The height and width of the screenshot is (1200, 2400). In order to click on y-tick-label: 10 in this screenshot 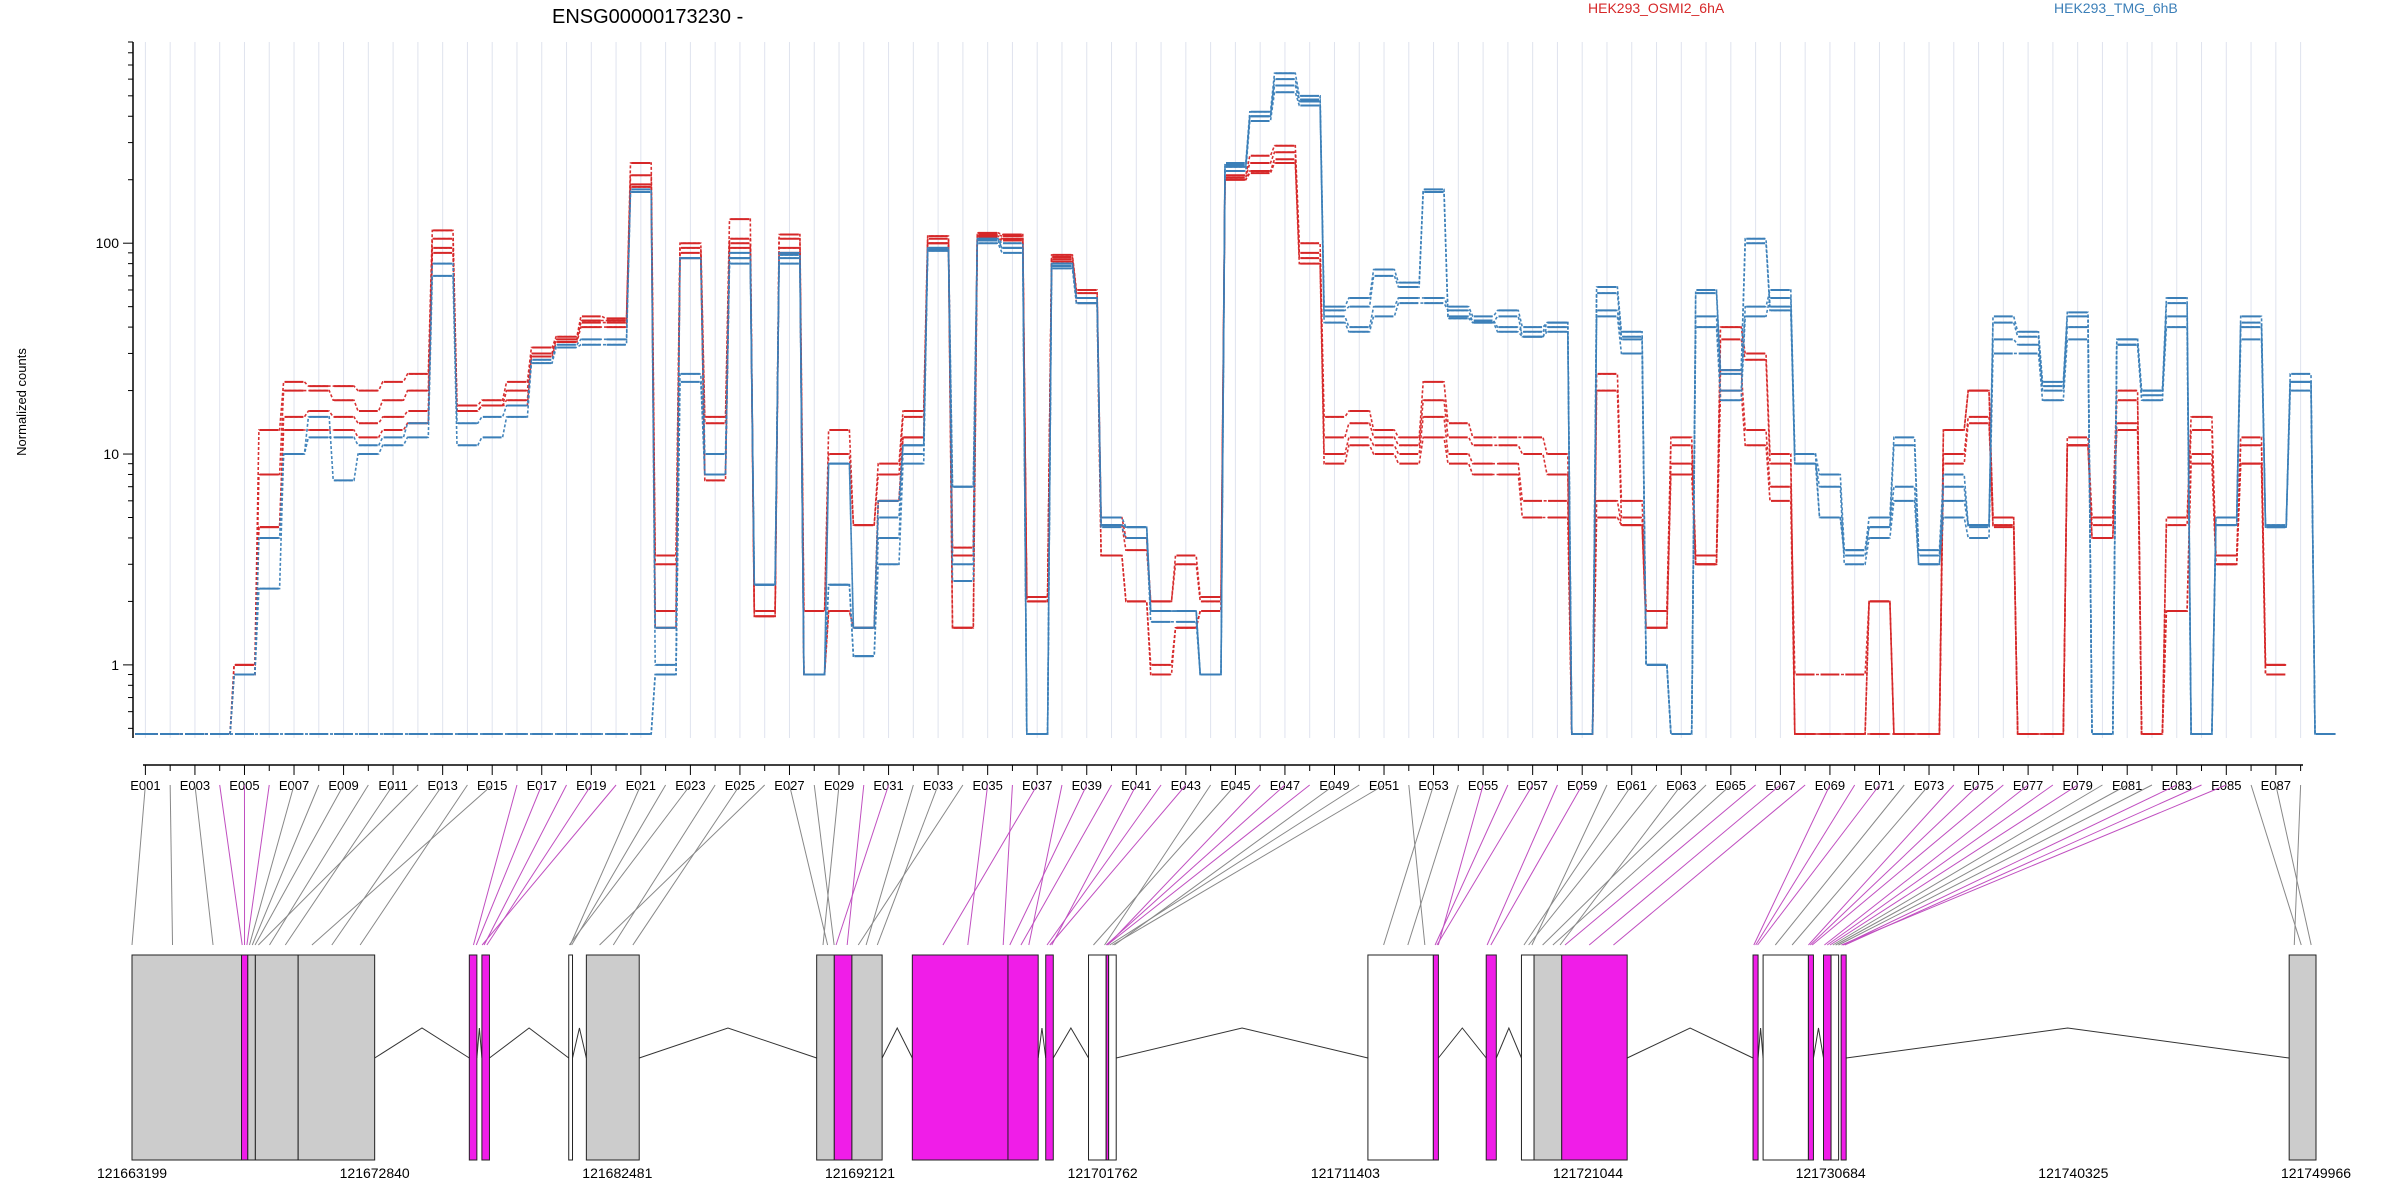, I will do `click(111, 454)`.